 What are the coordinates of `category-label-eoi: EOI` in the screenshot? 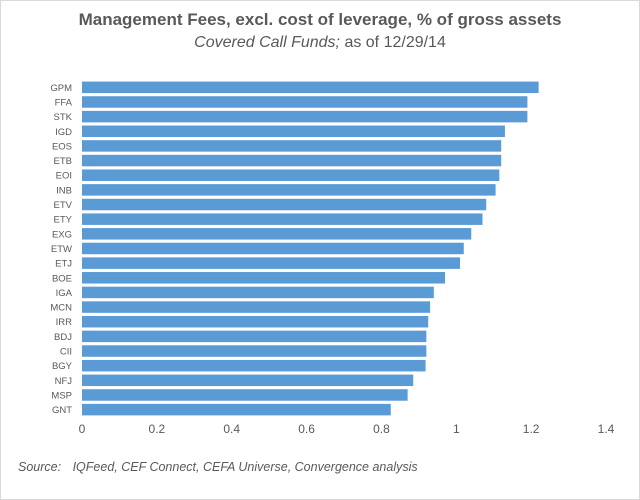 It's located at (64, 176).